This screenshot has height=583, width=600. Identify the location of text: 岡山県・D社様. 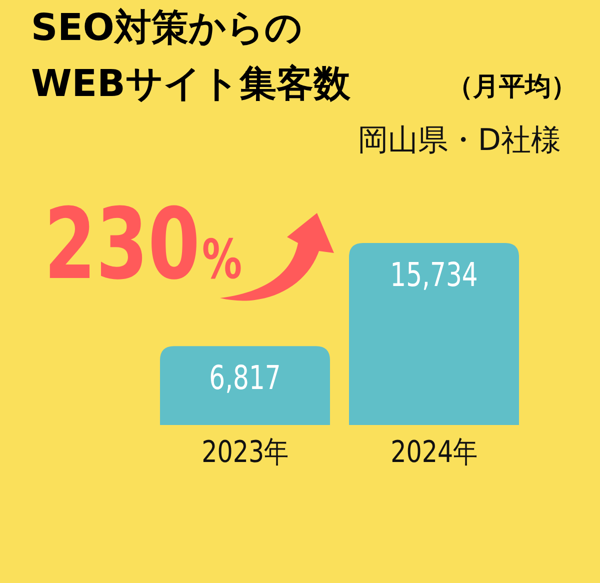
(459, 140).